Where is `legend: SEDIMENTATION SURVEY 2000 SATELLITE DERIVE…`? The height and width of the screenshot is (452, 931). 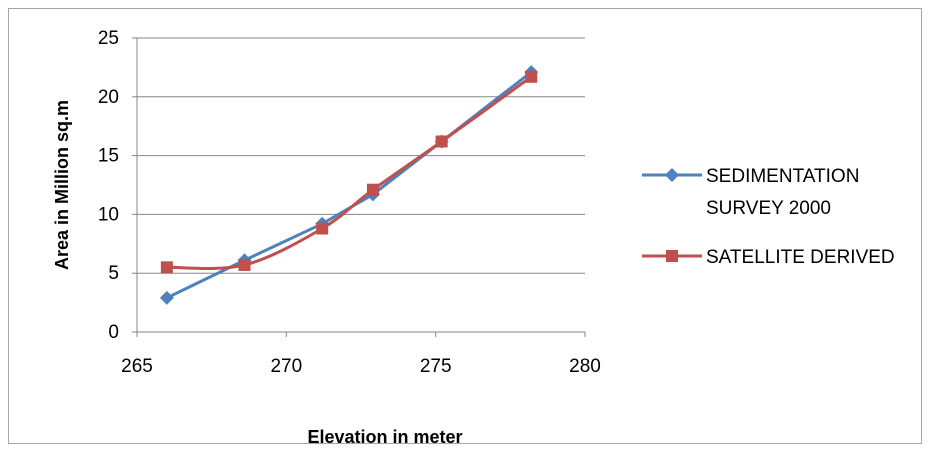 legend: SEDIMENTATION SURVEY 2000 SATELLITE DERIVE… is located at coordinates (768, 217).